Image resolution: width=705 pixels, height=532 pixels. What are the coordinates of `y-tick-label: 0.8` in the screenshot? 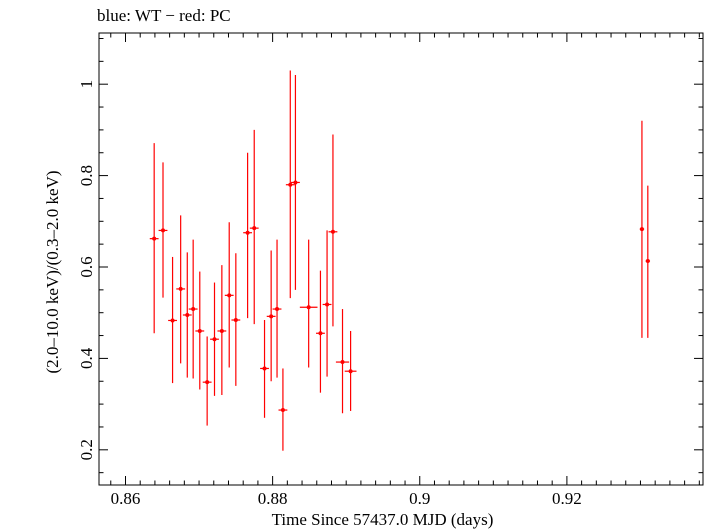 It's located at (86, 175).